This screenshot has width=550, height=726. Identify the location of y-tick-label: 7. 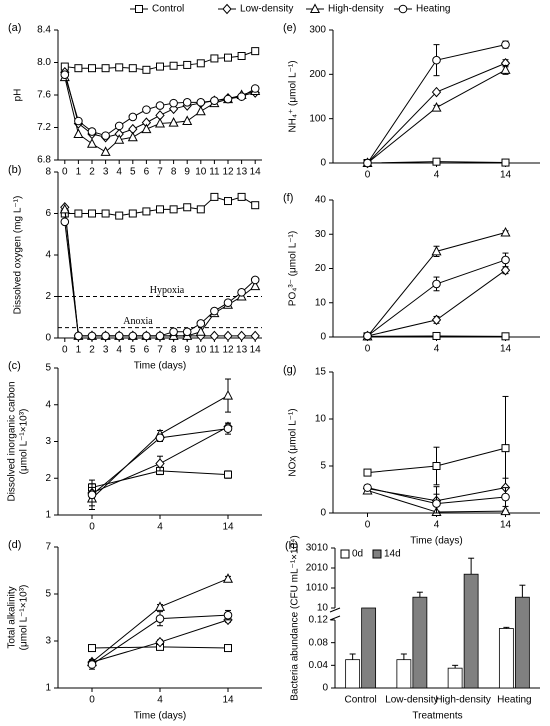
(48, 547).